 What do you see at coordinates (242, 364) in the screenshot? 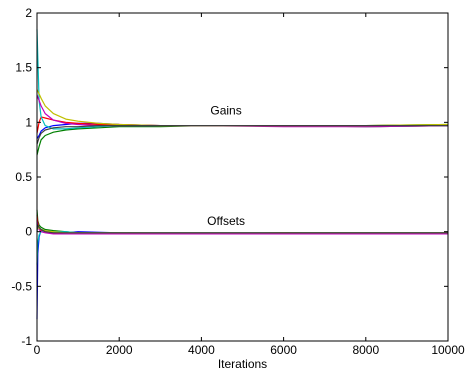
I see `x-axis-title: Iterations` at bounding box center [242, 364].